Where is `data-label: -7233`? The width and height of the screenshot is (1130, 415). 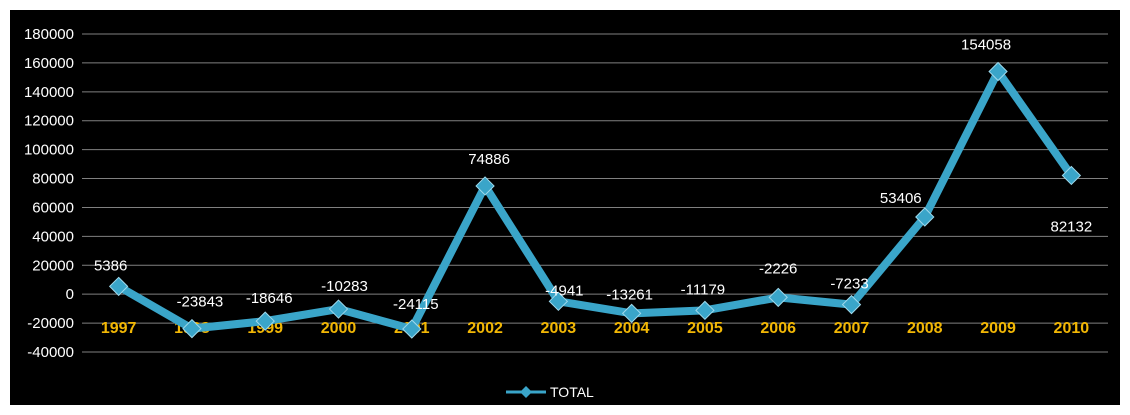 data-label: -7233 is located at coordinates (849, 284).